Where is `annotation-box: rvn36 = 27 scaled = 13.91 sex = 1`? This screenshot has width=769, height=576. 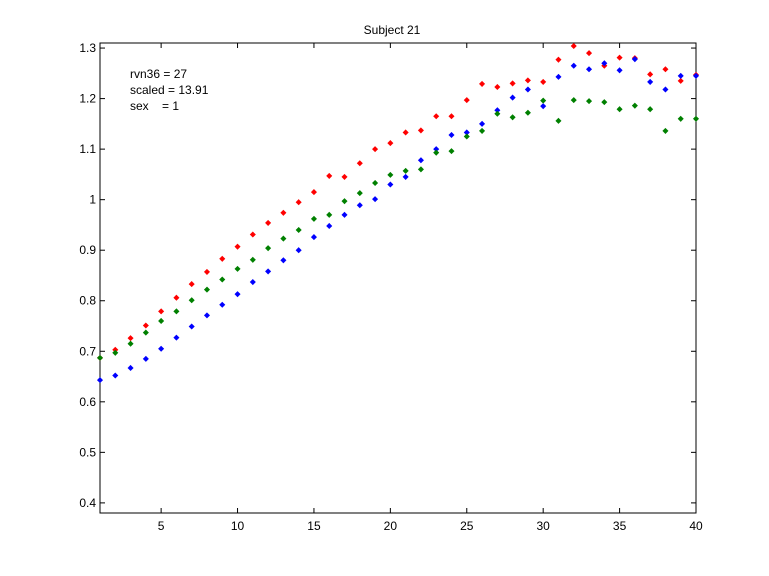 annotation-box: rvn36 = 27 scaled = 13.91 sex = 1 is located at coordinates (169, 90).